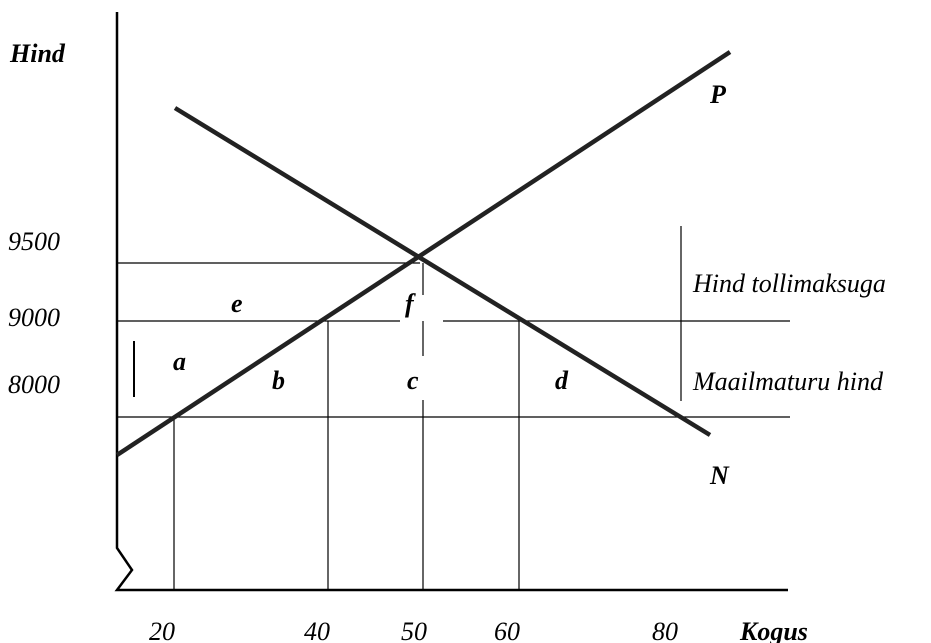 The image size is (931, 643). What do you see at coordinates (34, 241) in the screenshot?
I see `y-tick-label: 9500` at bounding box center [34, 241].